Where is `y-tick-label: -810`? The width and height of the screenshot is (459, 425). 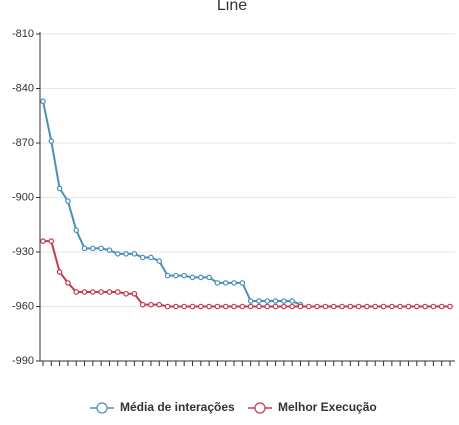
y-tick-label: -810 is located at coordinates (23, 34).